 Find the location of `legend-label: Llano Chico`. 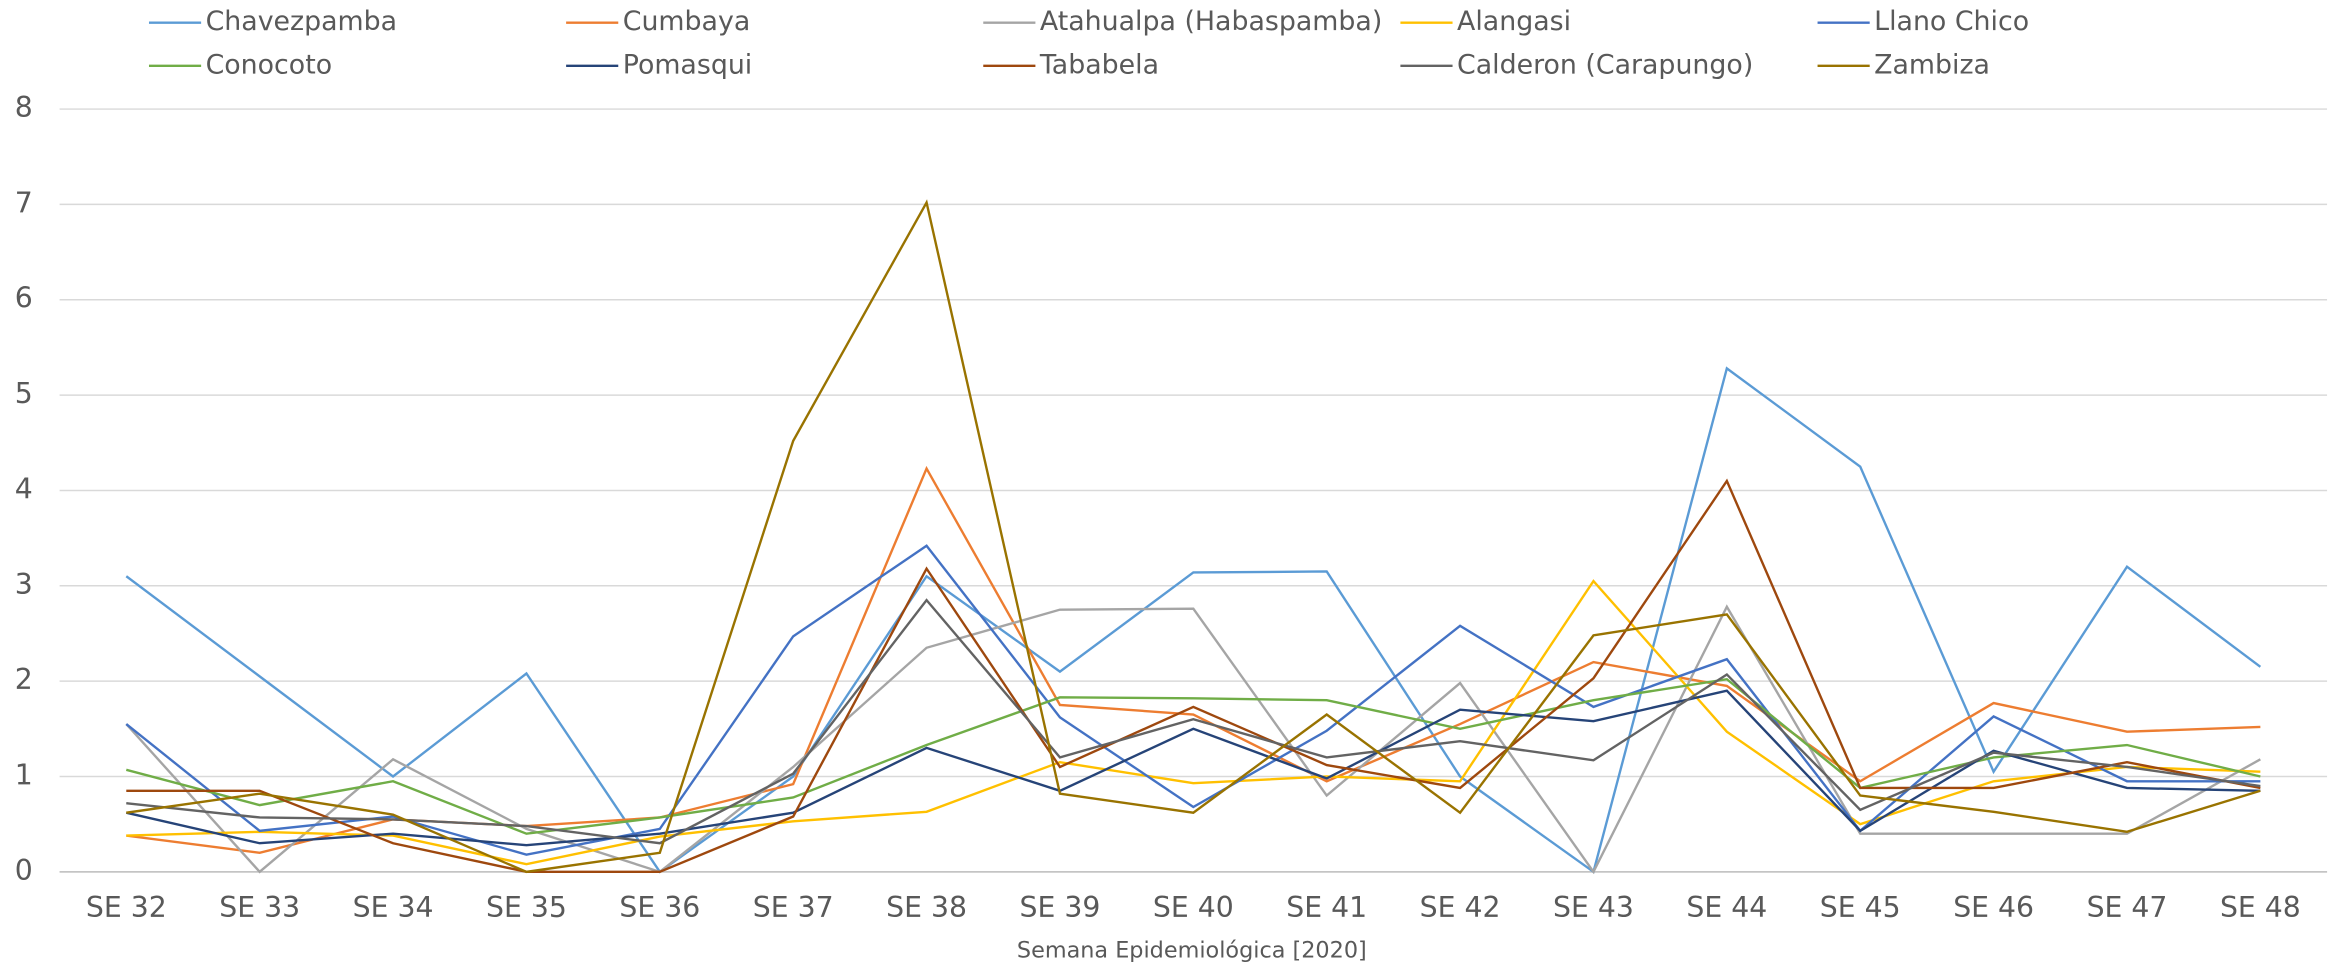

legend-label: Llano Chico is located at coordinates (1951, 21).